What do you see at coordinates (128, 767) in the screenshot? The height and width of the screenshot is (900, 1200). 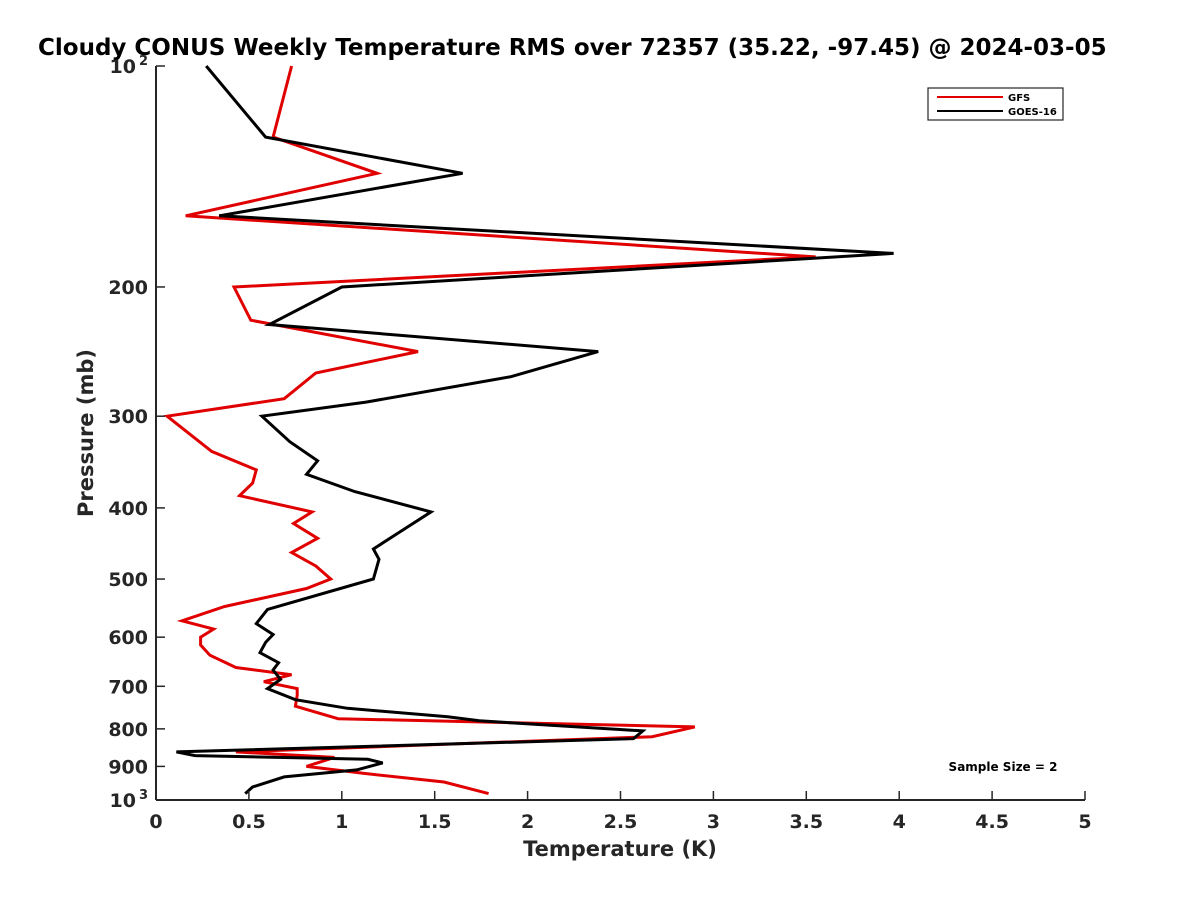 I see `y-tick-label: 900` at bounding box center [128, 767].